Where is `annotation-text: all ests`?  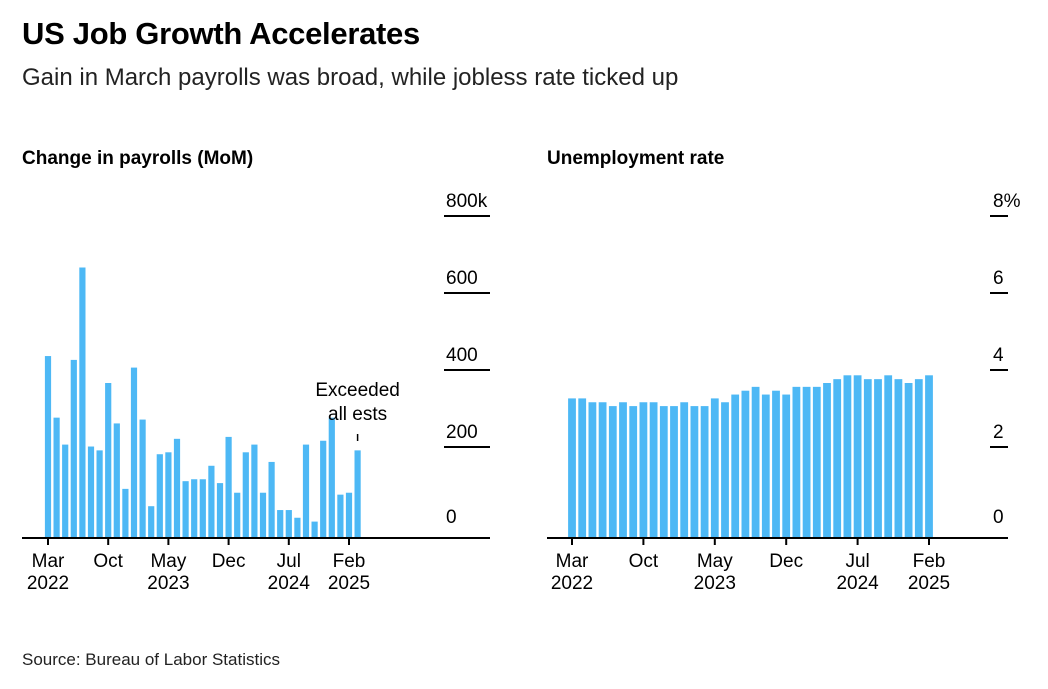 annotation-text: all ests is located at coordinates (357, 414).